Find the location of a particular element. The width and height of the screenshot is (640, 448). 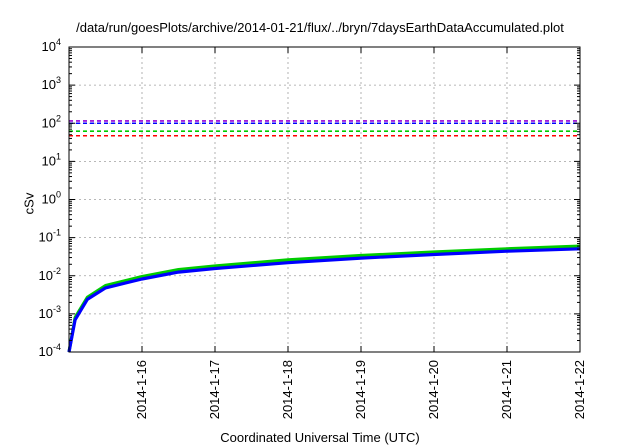

x-tick-label: 2014-1-16 is located at coordinates (141, 389).